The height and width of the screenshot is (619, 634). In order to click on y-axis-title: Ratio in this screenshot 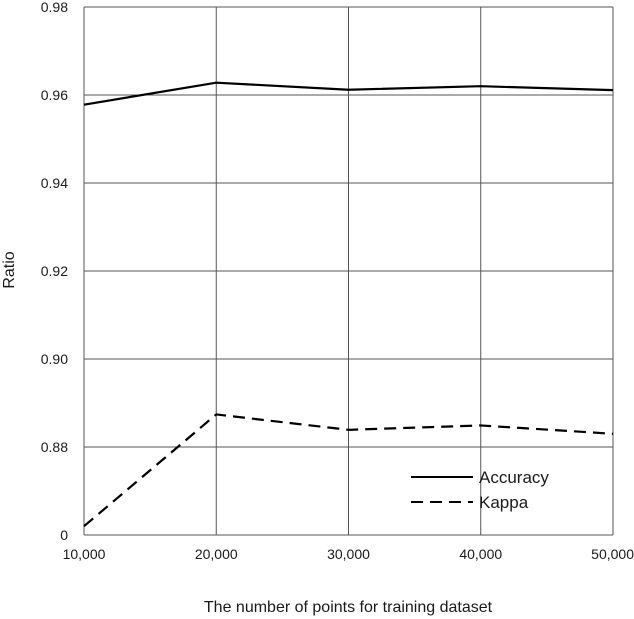, I will do `click(9, 269)`.